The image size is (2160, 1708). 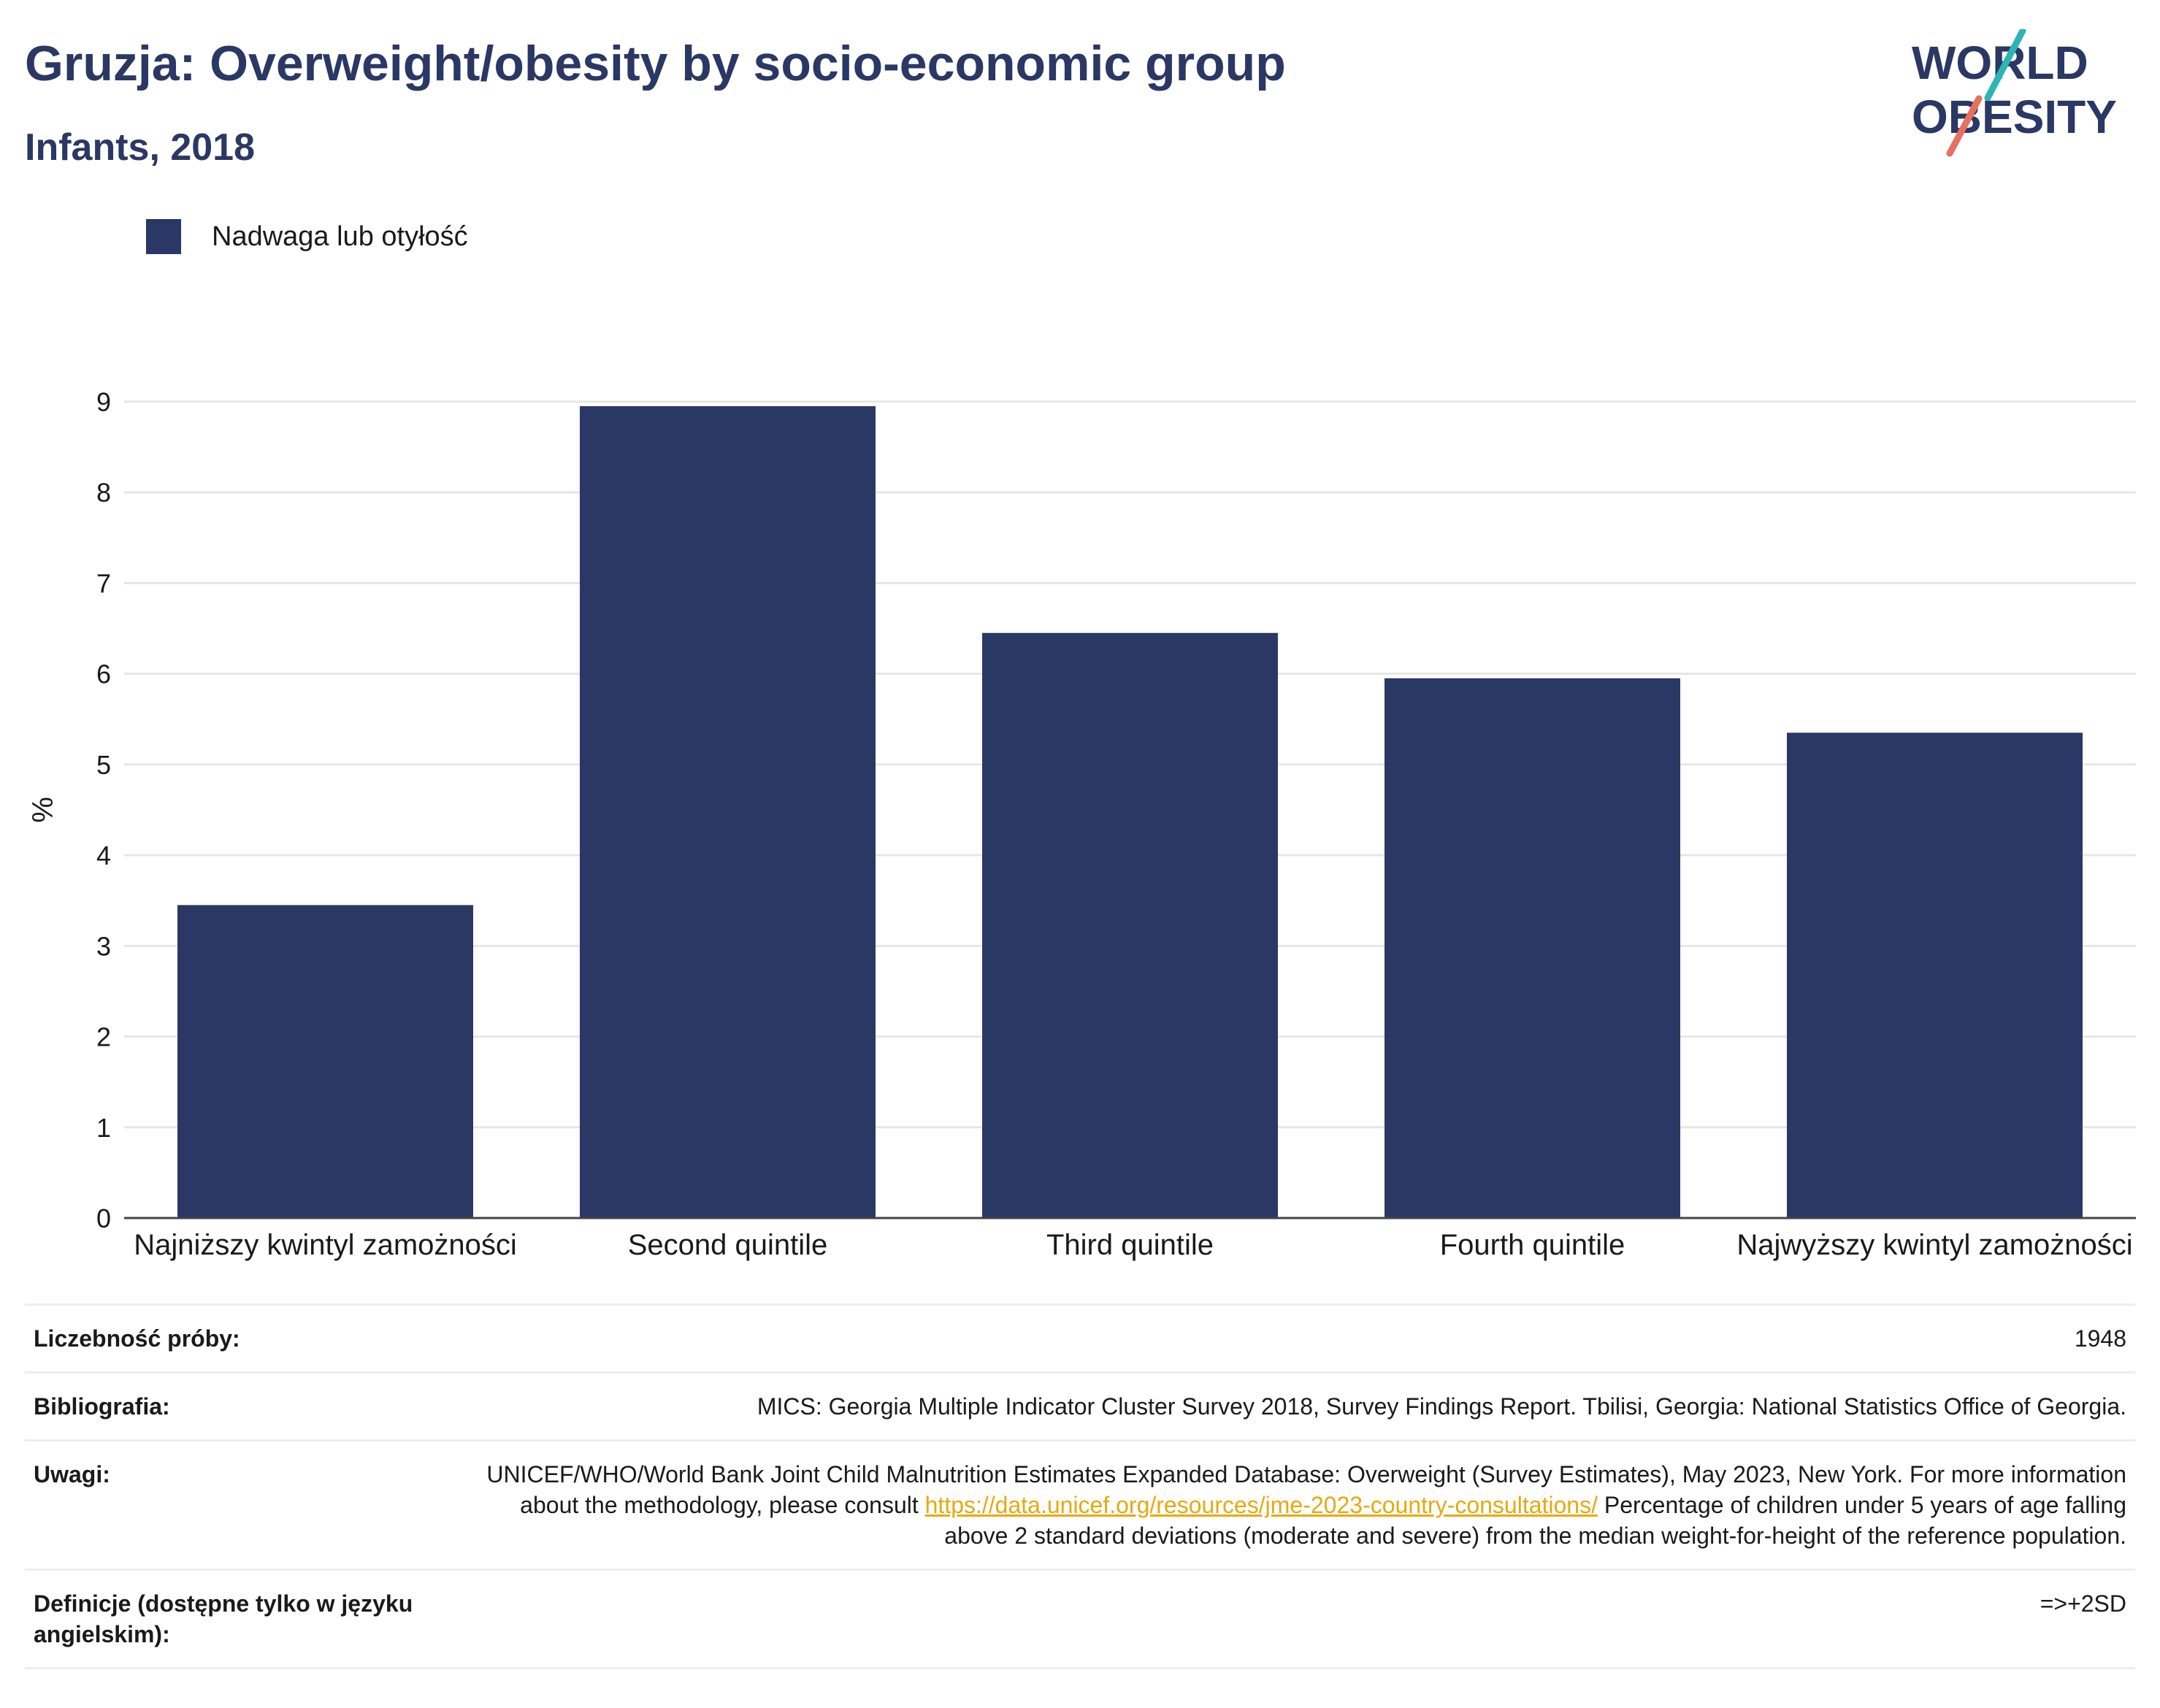 What do you see at coordinates (103, 493) in the screenshot?
I see `y-tick-label: 8` at bounding box center [103, 493].